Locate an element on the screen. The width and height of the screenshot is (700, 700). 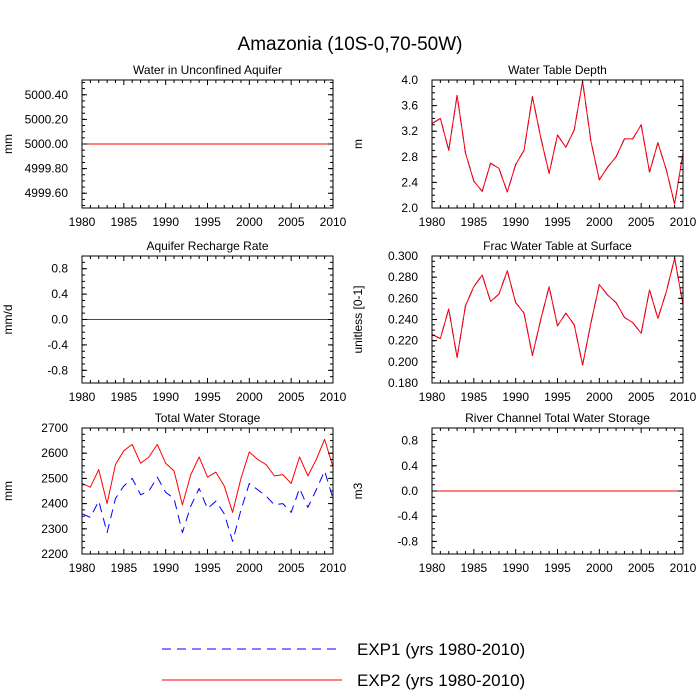
series-line-exp1 is located at coordinates (557, 142).